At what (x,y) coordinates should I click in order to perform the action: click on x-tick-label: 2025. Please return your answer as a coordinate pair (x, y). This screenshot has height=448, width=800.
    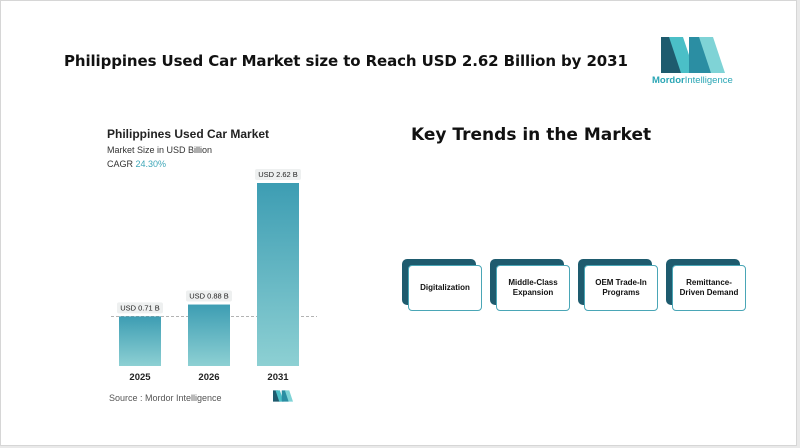
    Looking at the image, I should click on (140, 377).